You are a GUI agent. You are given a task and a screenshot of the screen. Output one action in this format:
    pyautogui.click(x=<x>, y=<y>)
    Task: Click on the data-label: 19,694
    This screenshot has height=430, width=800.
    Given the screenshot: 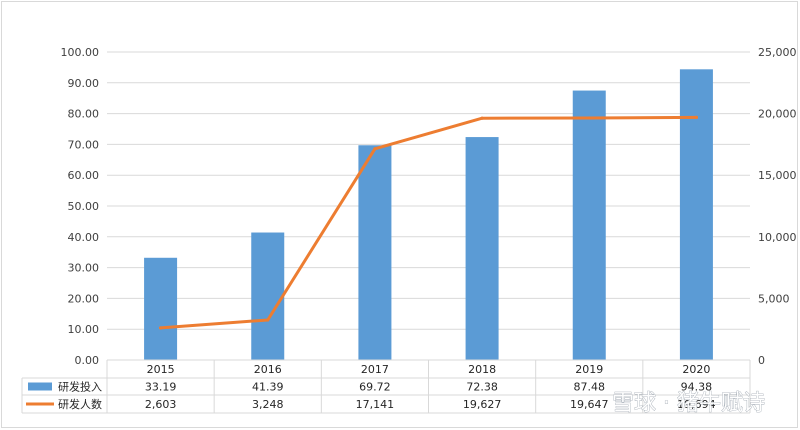 What is the action you would take?
    pyautogui.click(x=696, y=404)
    